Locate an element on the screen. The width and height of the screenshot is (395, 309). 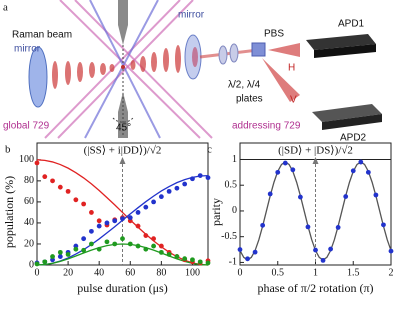
y-tick-label: 40 is located at coordinates (29, 222).